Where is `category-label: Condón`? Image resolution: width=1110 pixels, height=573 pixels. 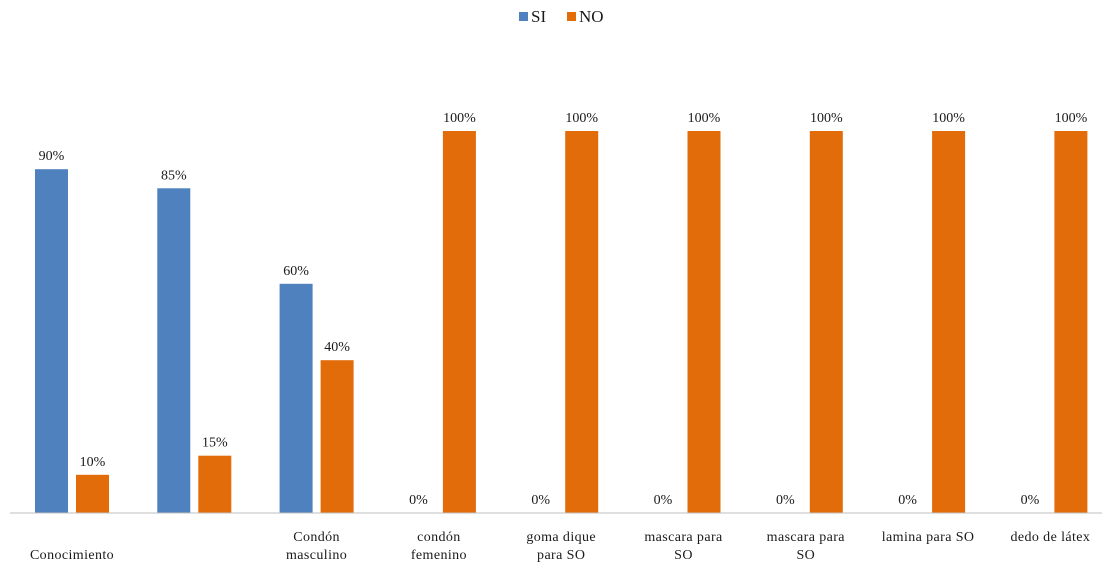
category-label: Condón is located at coordinates (316, 537).